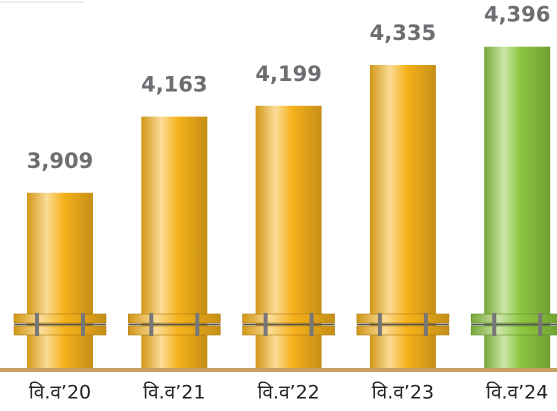 This screenshot has width=557, height=411. What do you see at coordinates (174, 85) in the screenshot?
I see `value-label: 4,163` at bounding box center [174, 85].